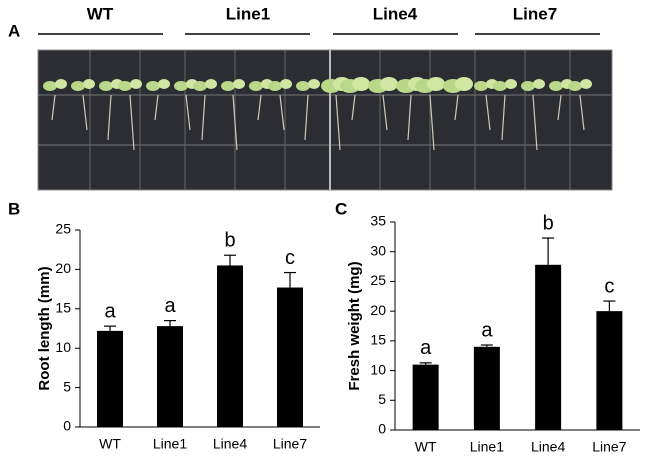 Image resolution: width=646 pixels, height=469 pixels. I want to click on group-label: Line7, so click(535, 13).